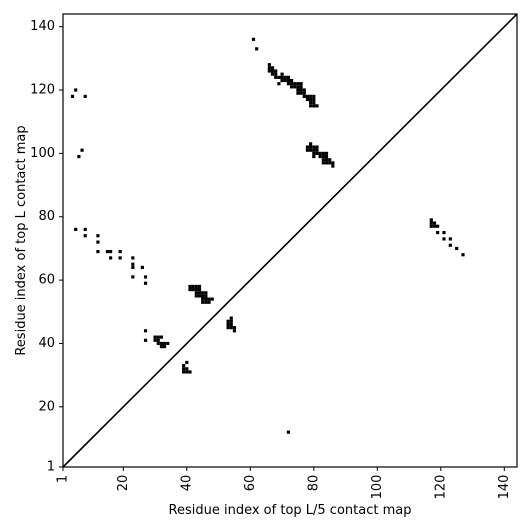 The height and width of the screenshot is (531, 531). Describe the element at coordinates (284, 483) in the screenshot. I see `x-axis: 1 20 40 60 80 100 120 140` at that location.